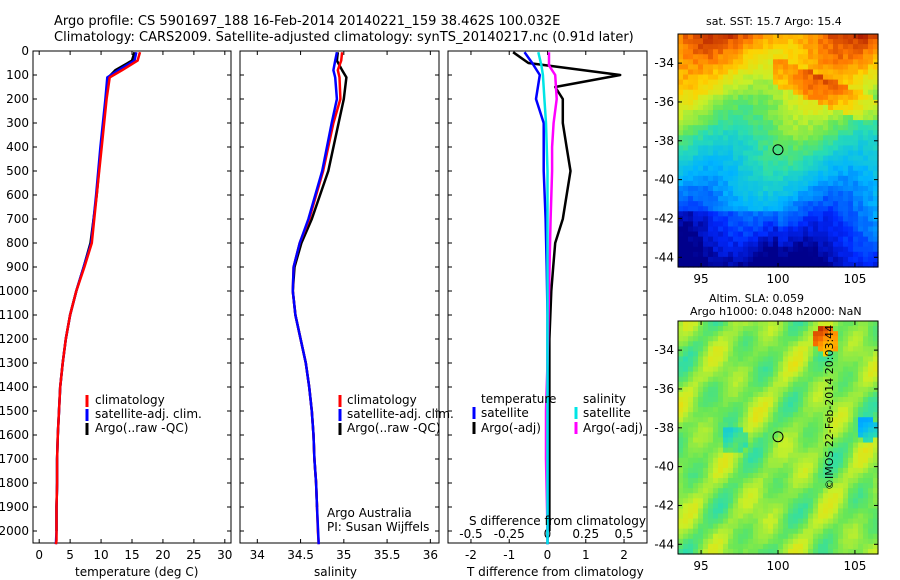  What do you see at coordinates (14, 459) in the screenshot?
I see `ytick-label: 1700` at bounding box center [14, 459].